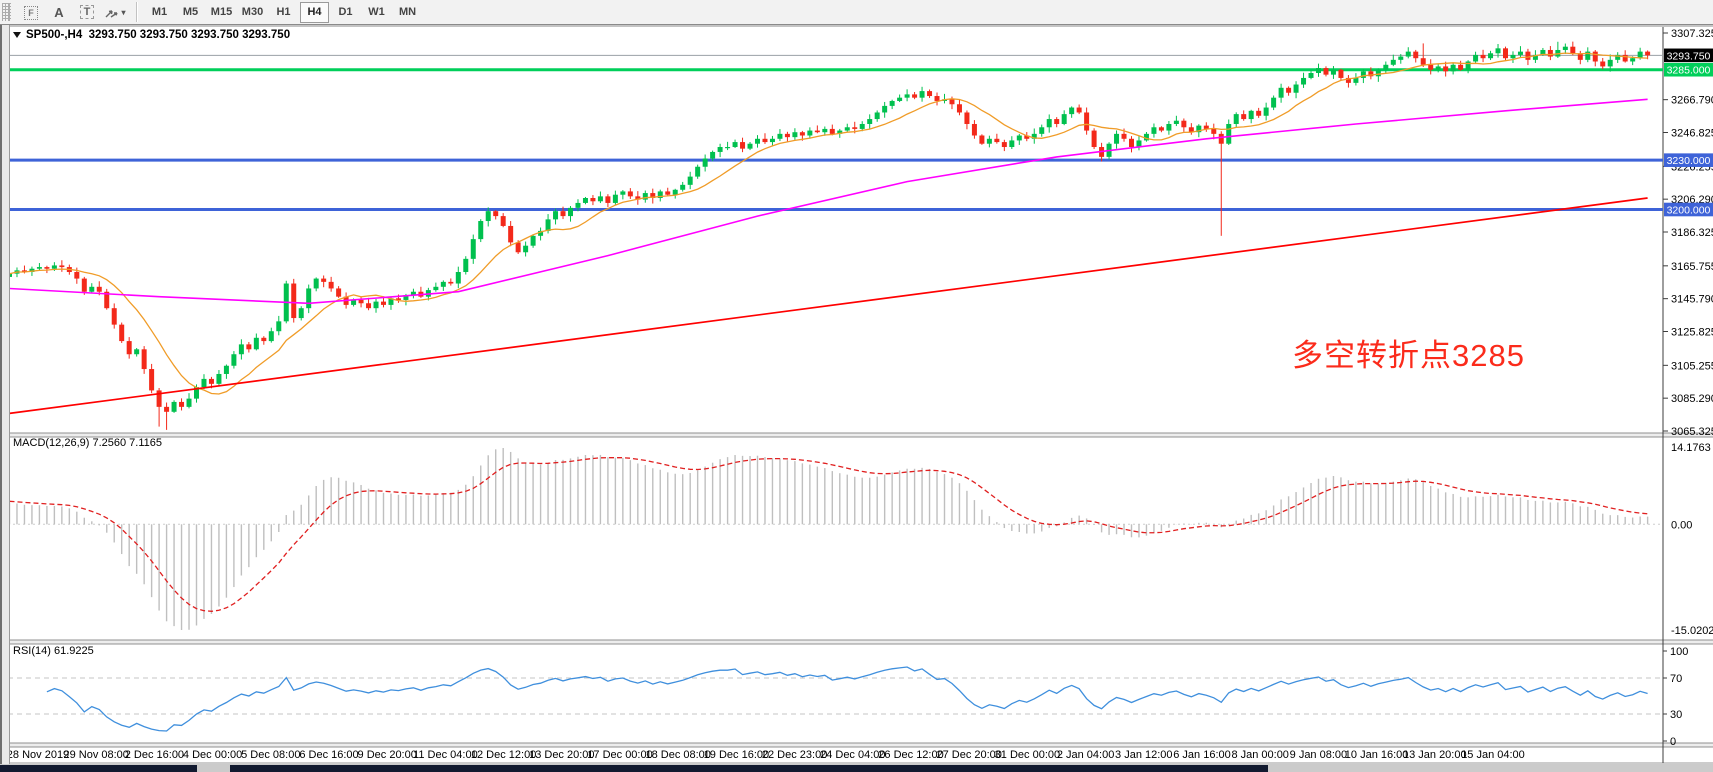  Describe the element at coordinates (856, 768) in the screenshot. I see `bottom-strip` at that location.